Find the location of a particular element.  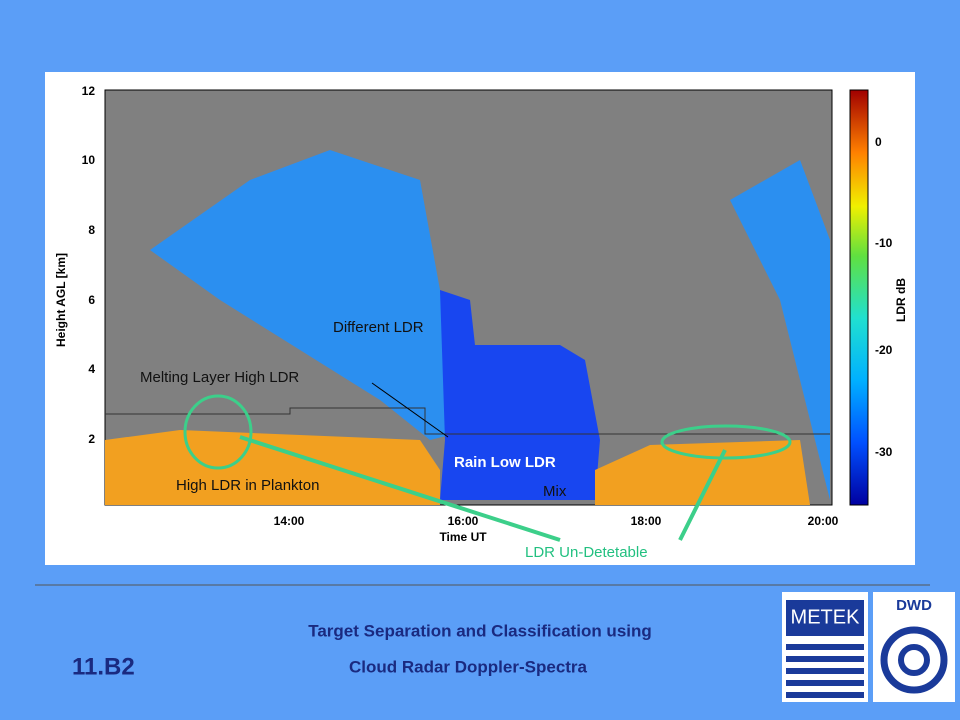

colorbar-tick: -30 is located at coordinates (884, 452).